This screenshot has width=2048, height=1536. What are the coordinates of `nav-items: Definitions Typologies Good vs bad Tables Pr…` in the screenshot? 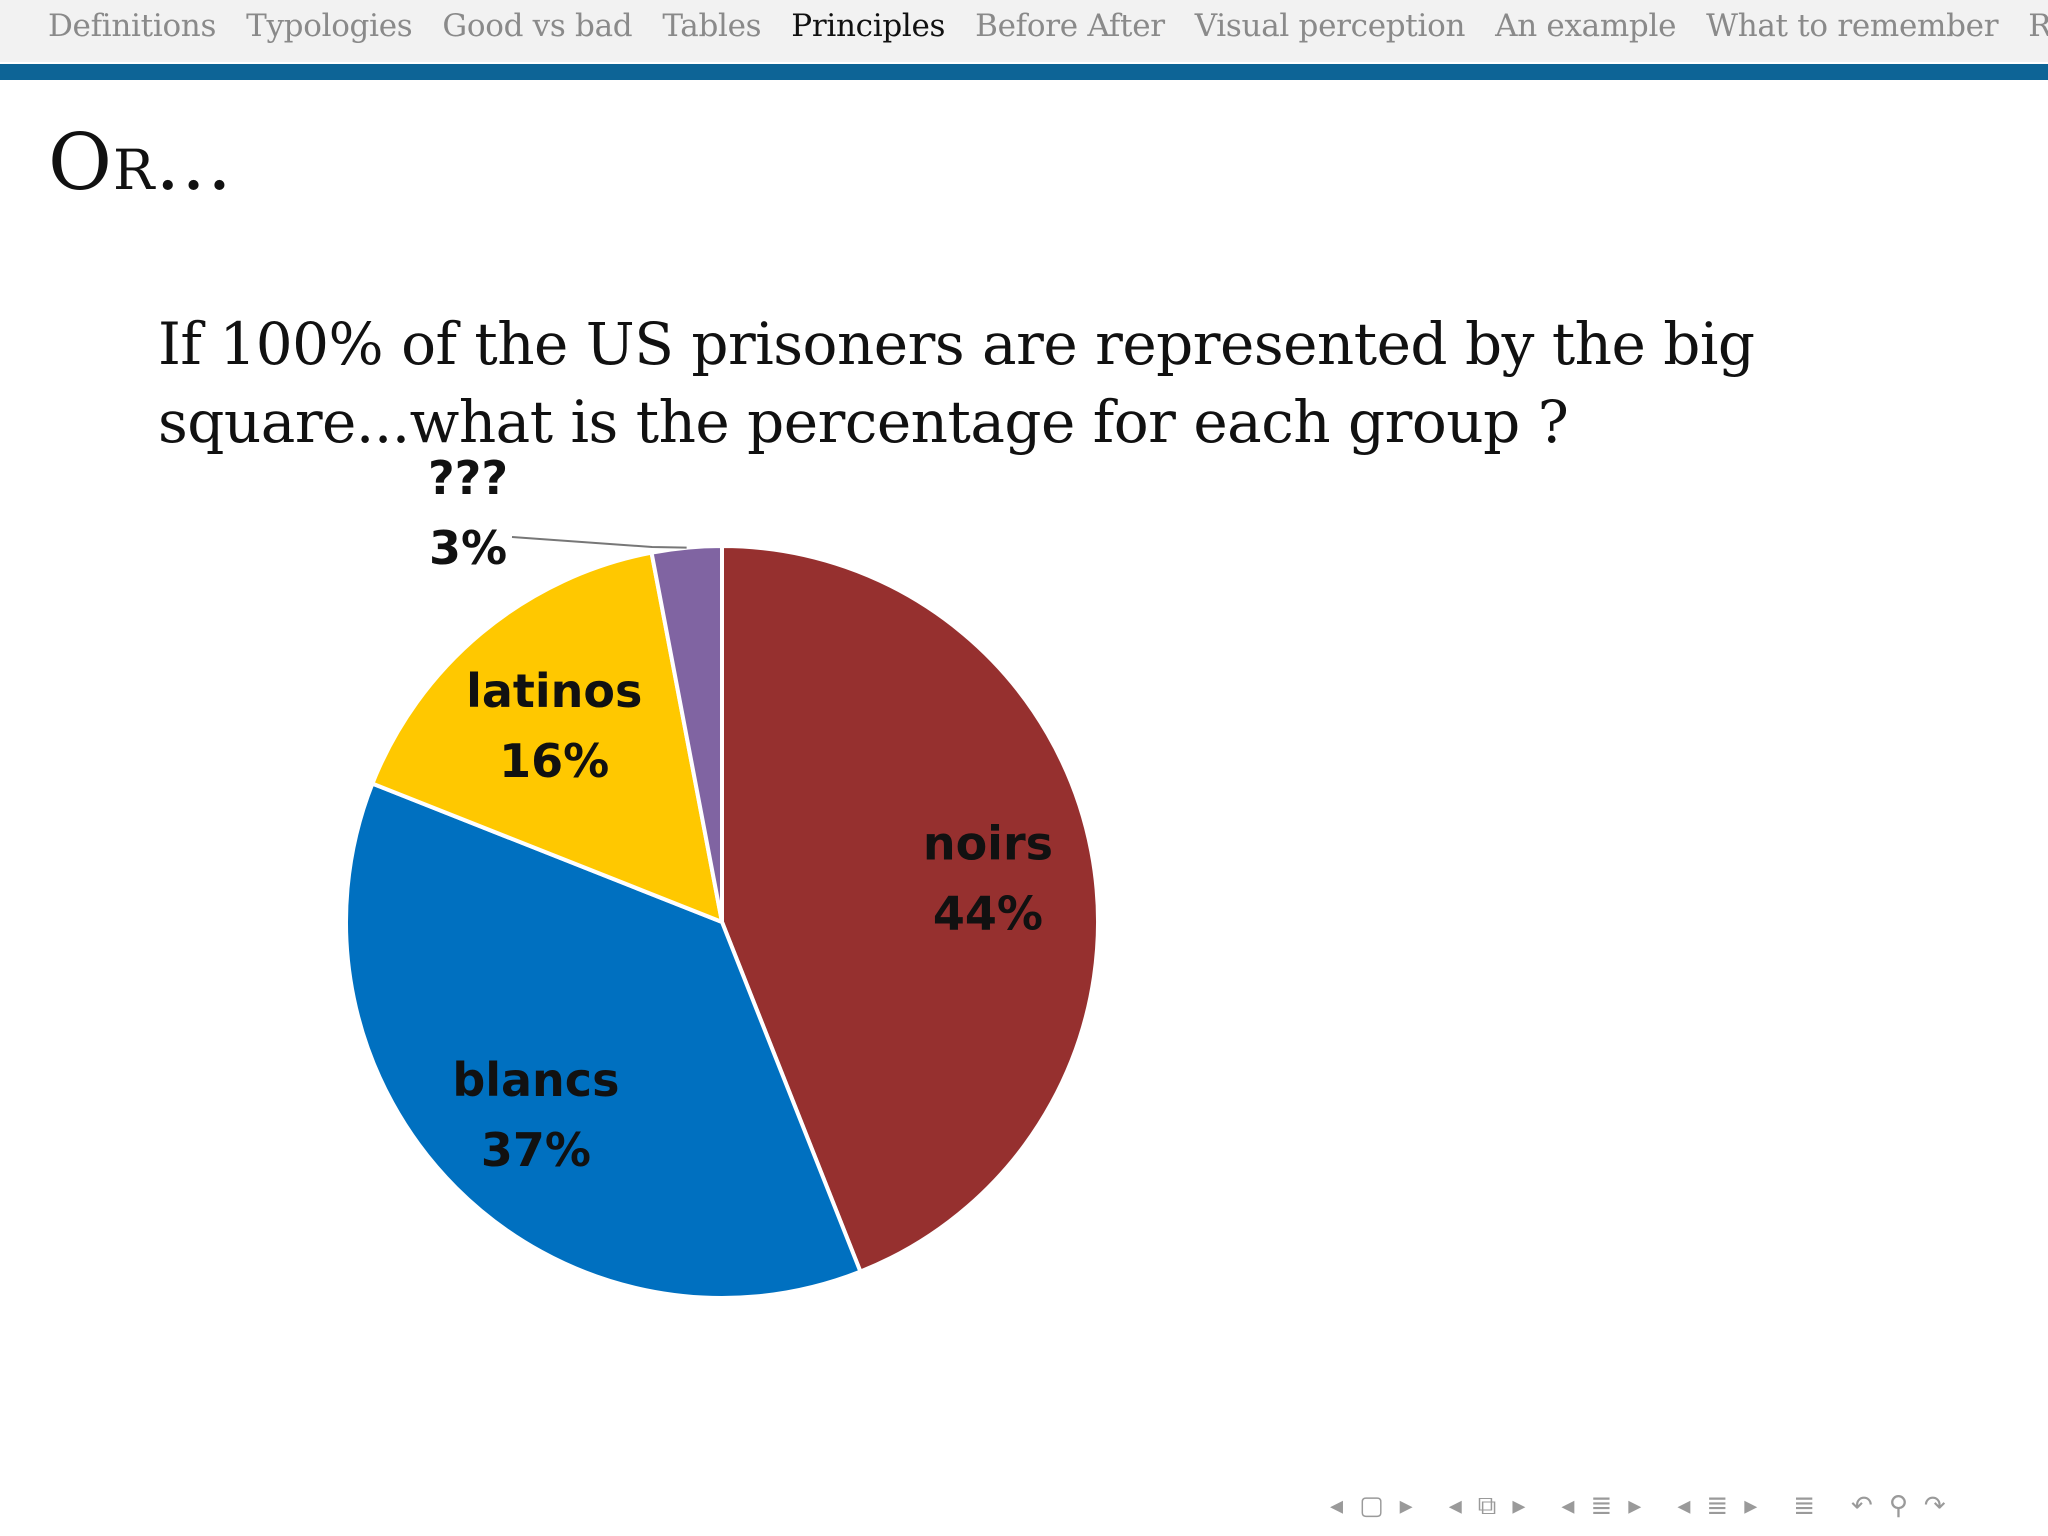 It's located at (1048, 26).